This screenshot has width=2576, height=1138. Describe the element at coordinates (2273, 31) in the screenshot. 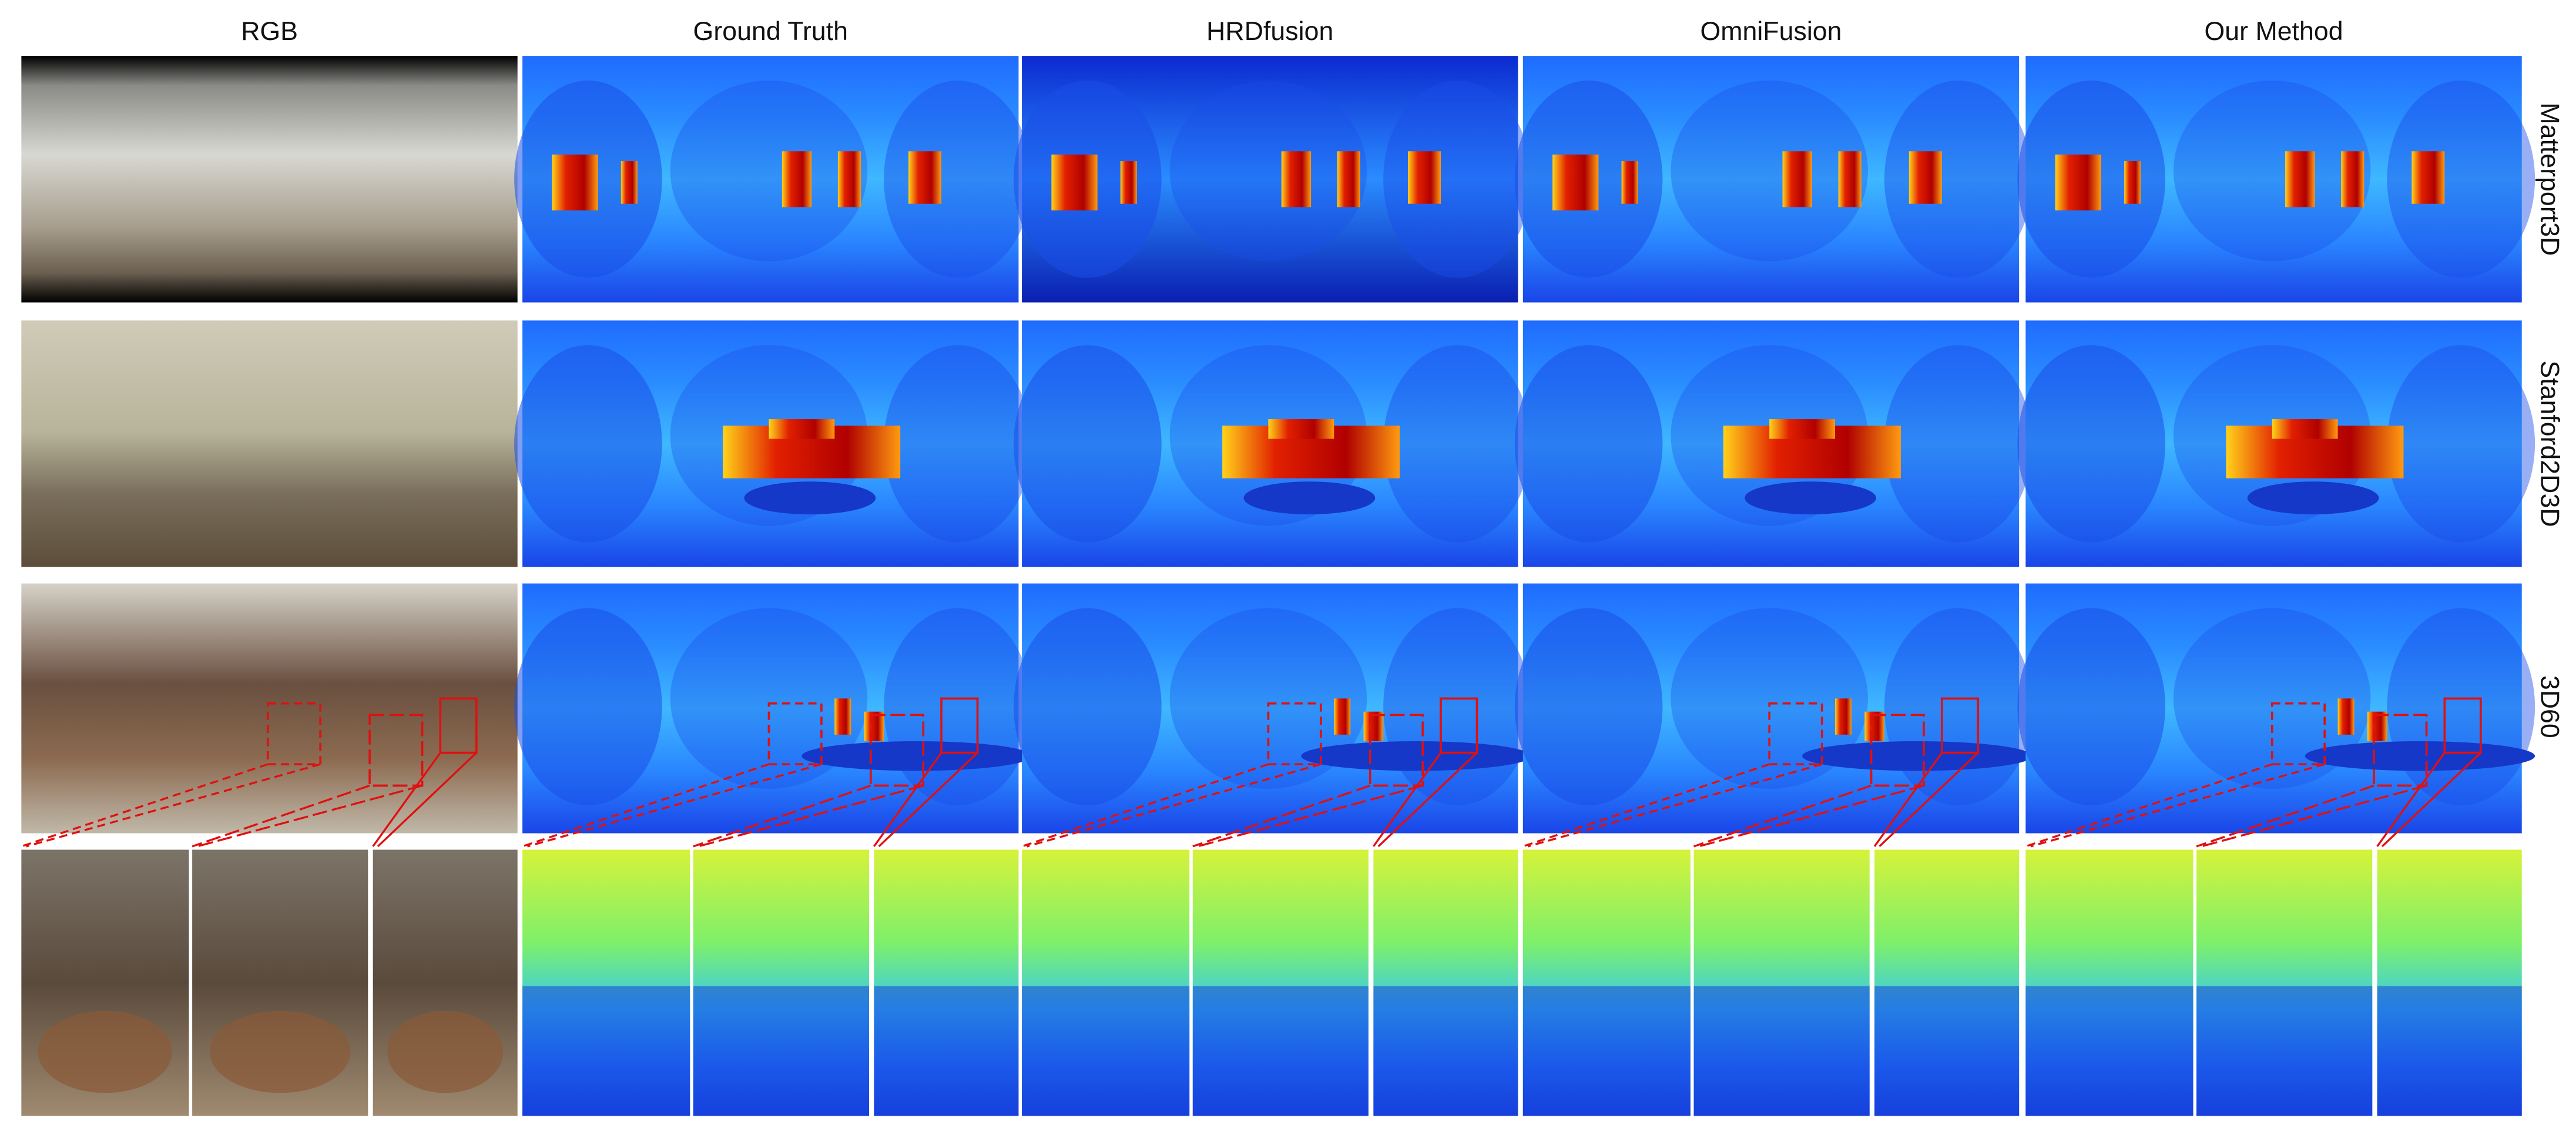

I see `column-header: Our Method` at that location.